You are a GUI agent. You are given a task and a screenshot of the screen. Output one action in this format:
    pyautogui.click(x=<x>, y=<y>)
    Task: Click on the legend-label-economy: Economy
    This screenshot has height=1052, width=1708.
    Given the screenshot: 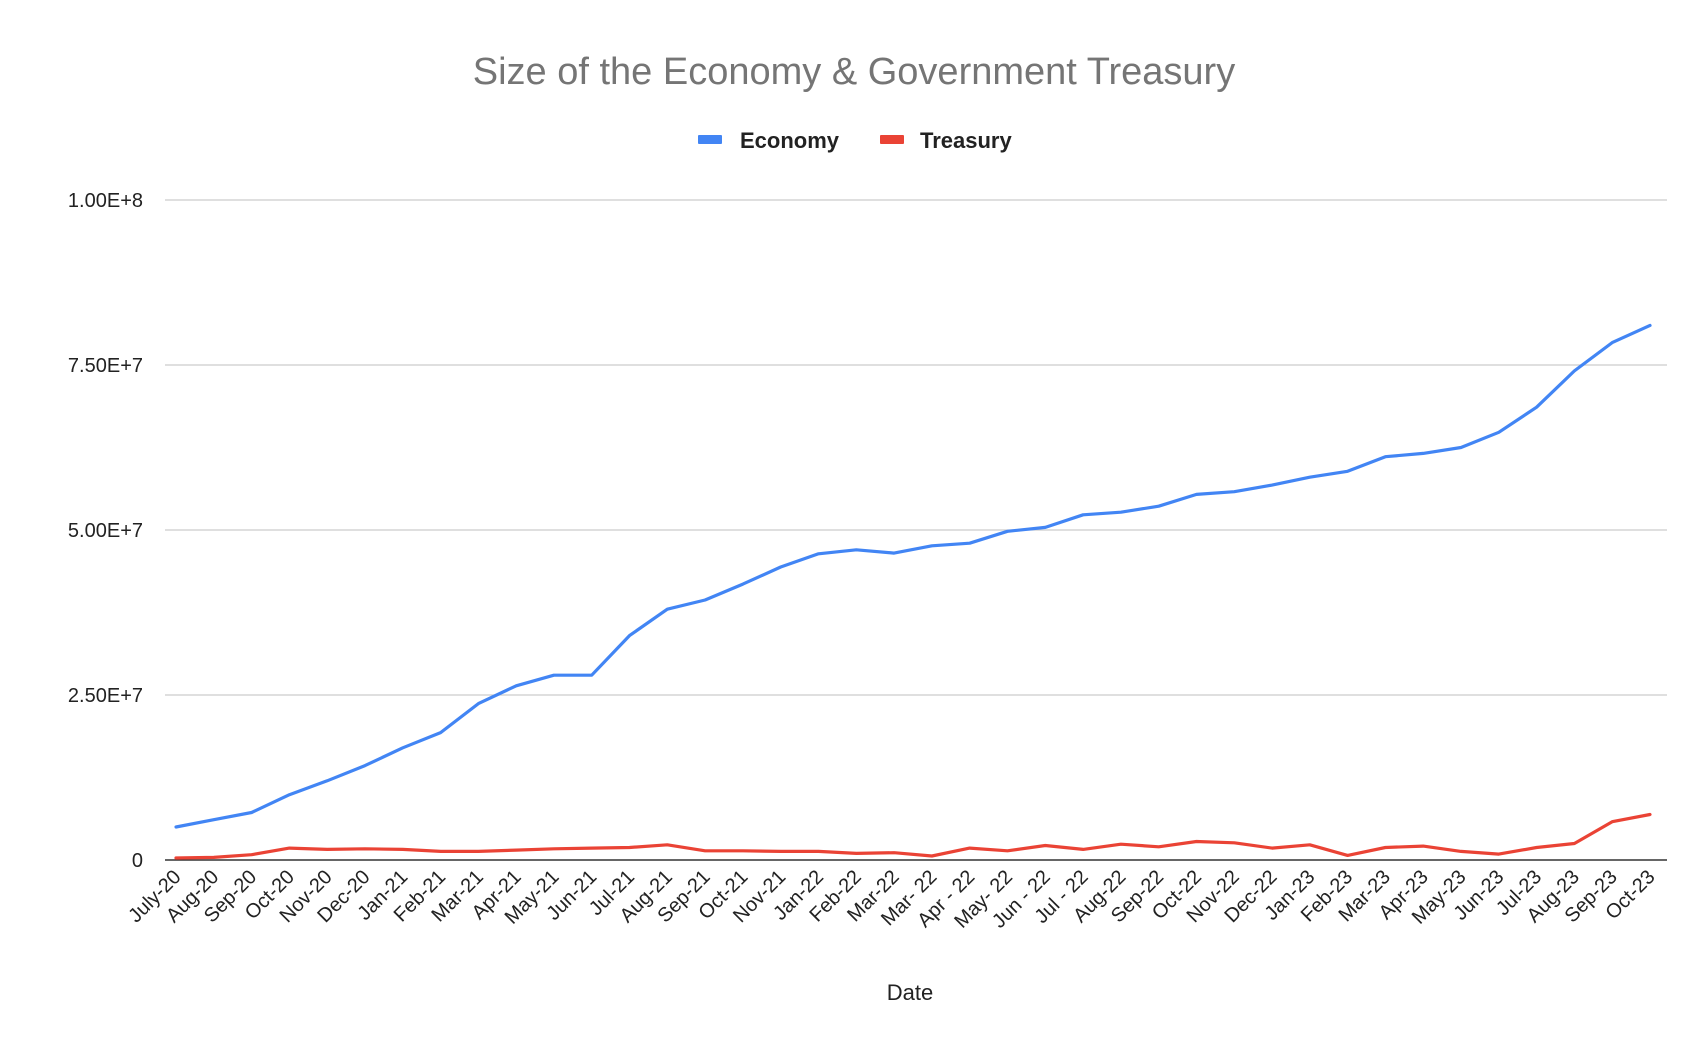 What is the action you would take?
    pyautogui.click(x=790, y=140)
    